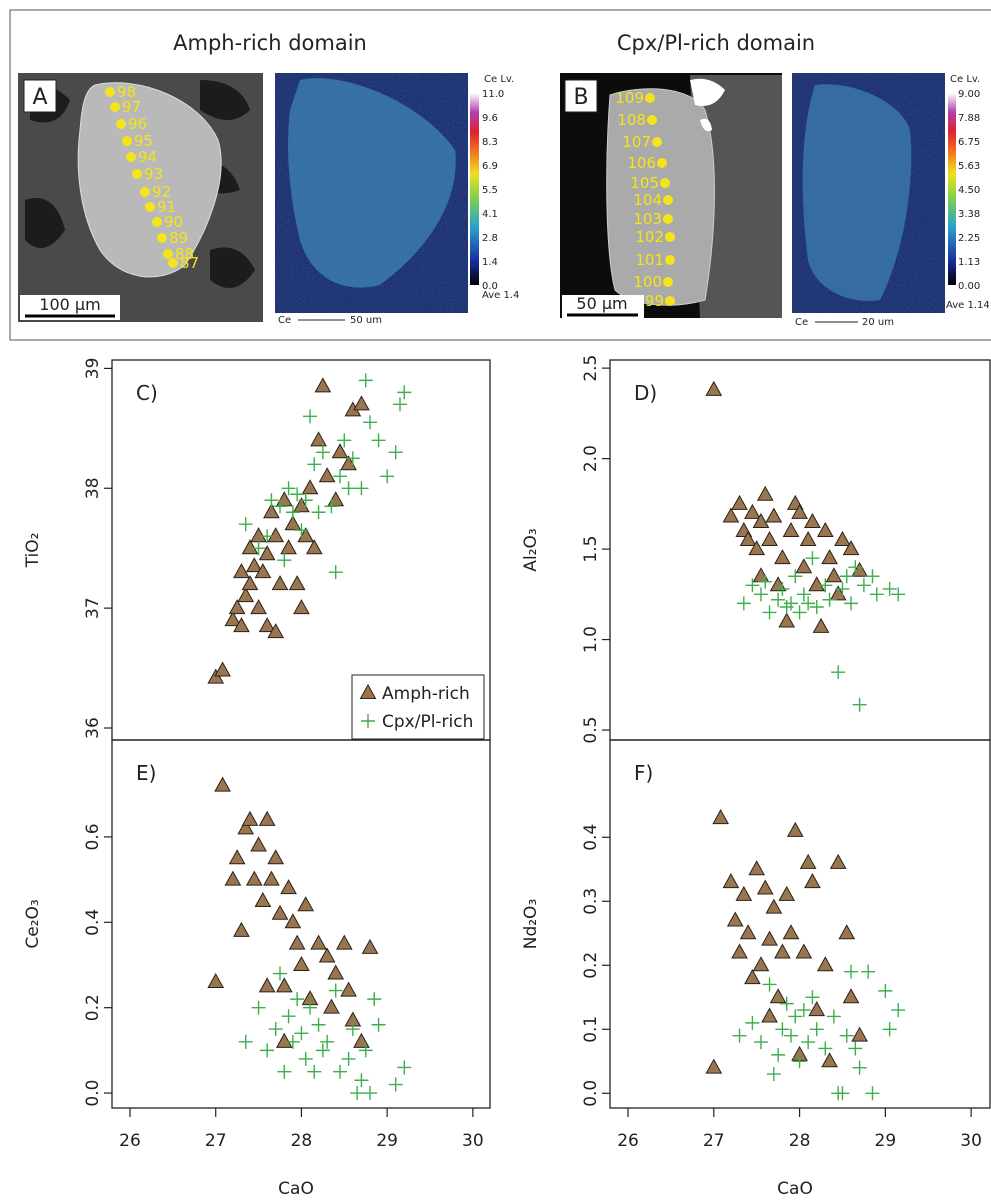 This screenshot has width=991, height=1200. Describe the element at coordinates (969, 238) in the screenshot. I see `colorbar-label: 2.25` at that location.